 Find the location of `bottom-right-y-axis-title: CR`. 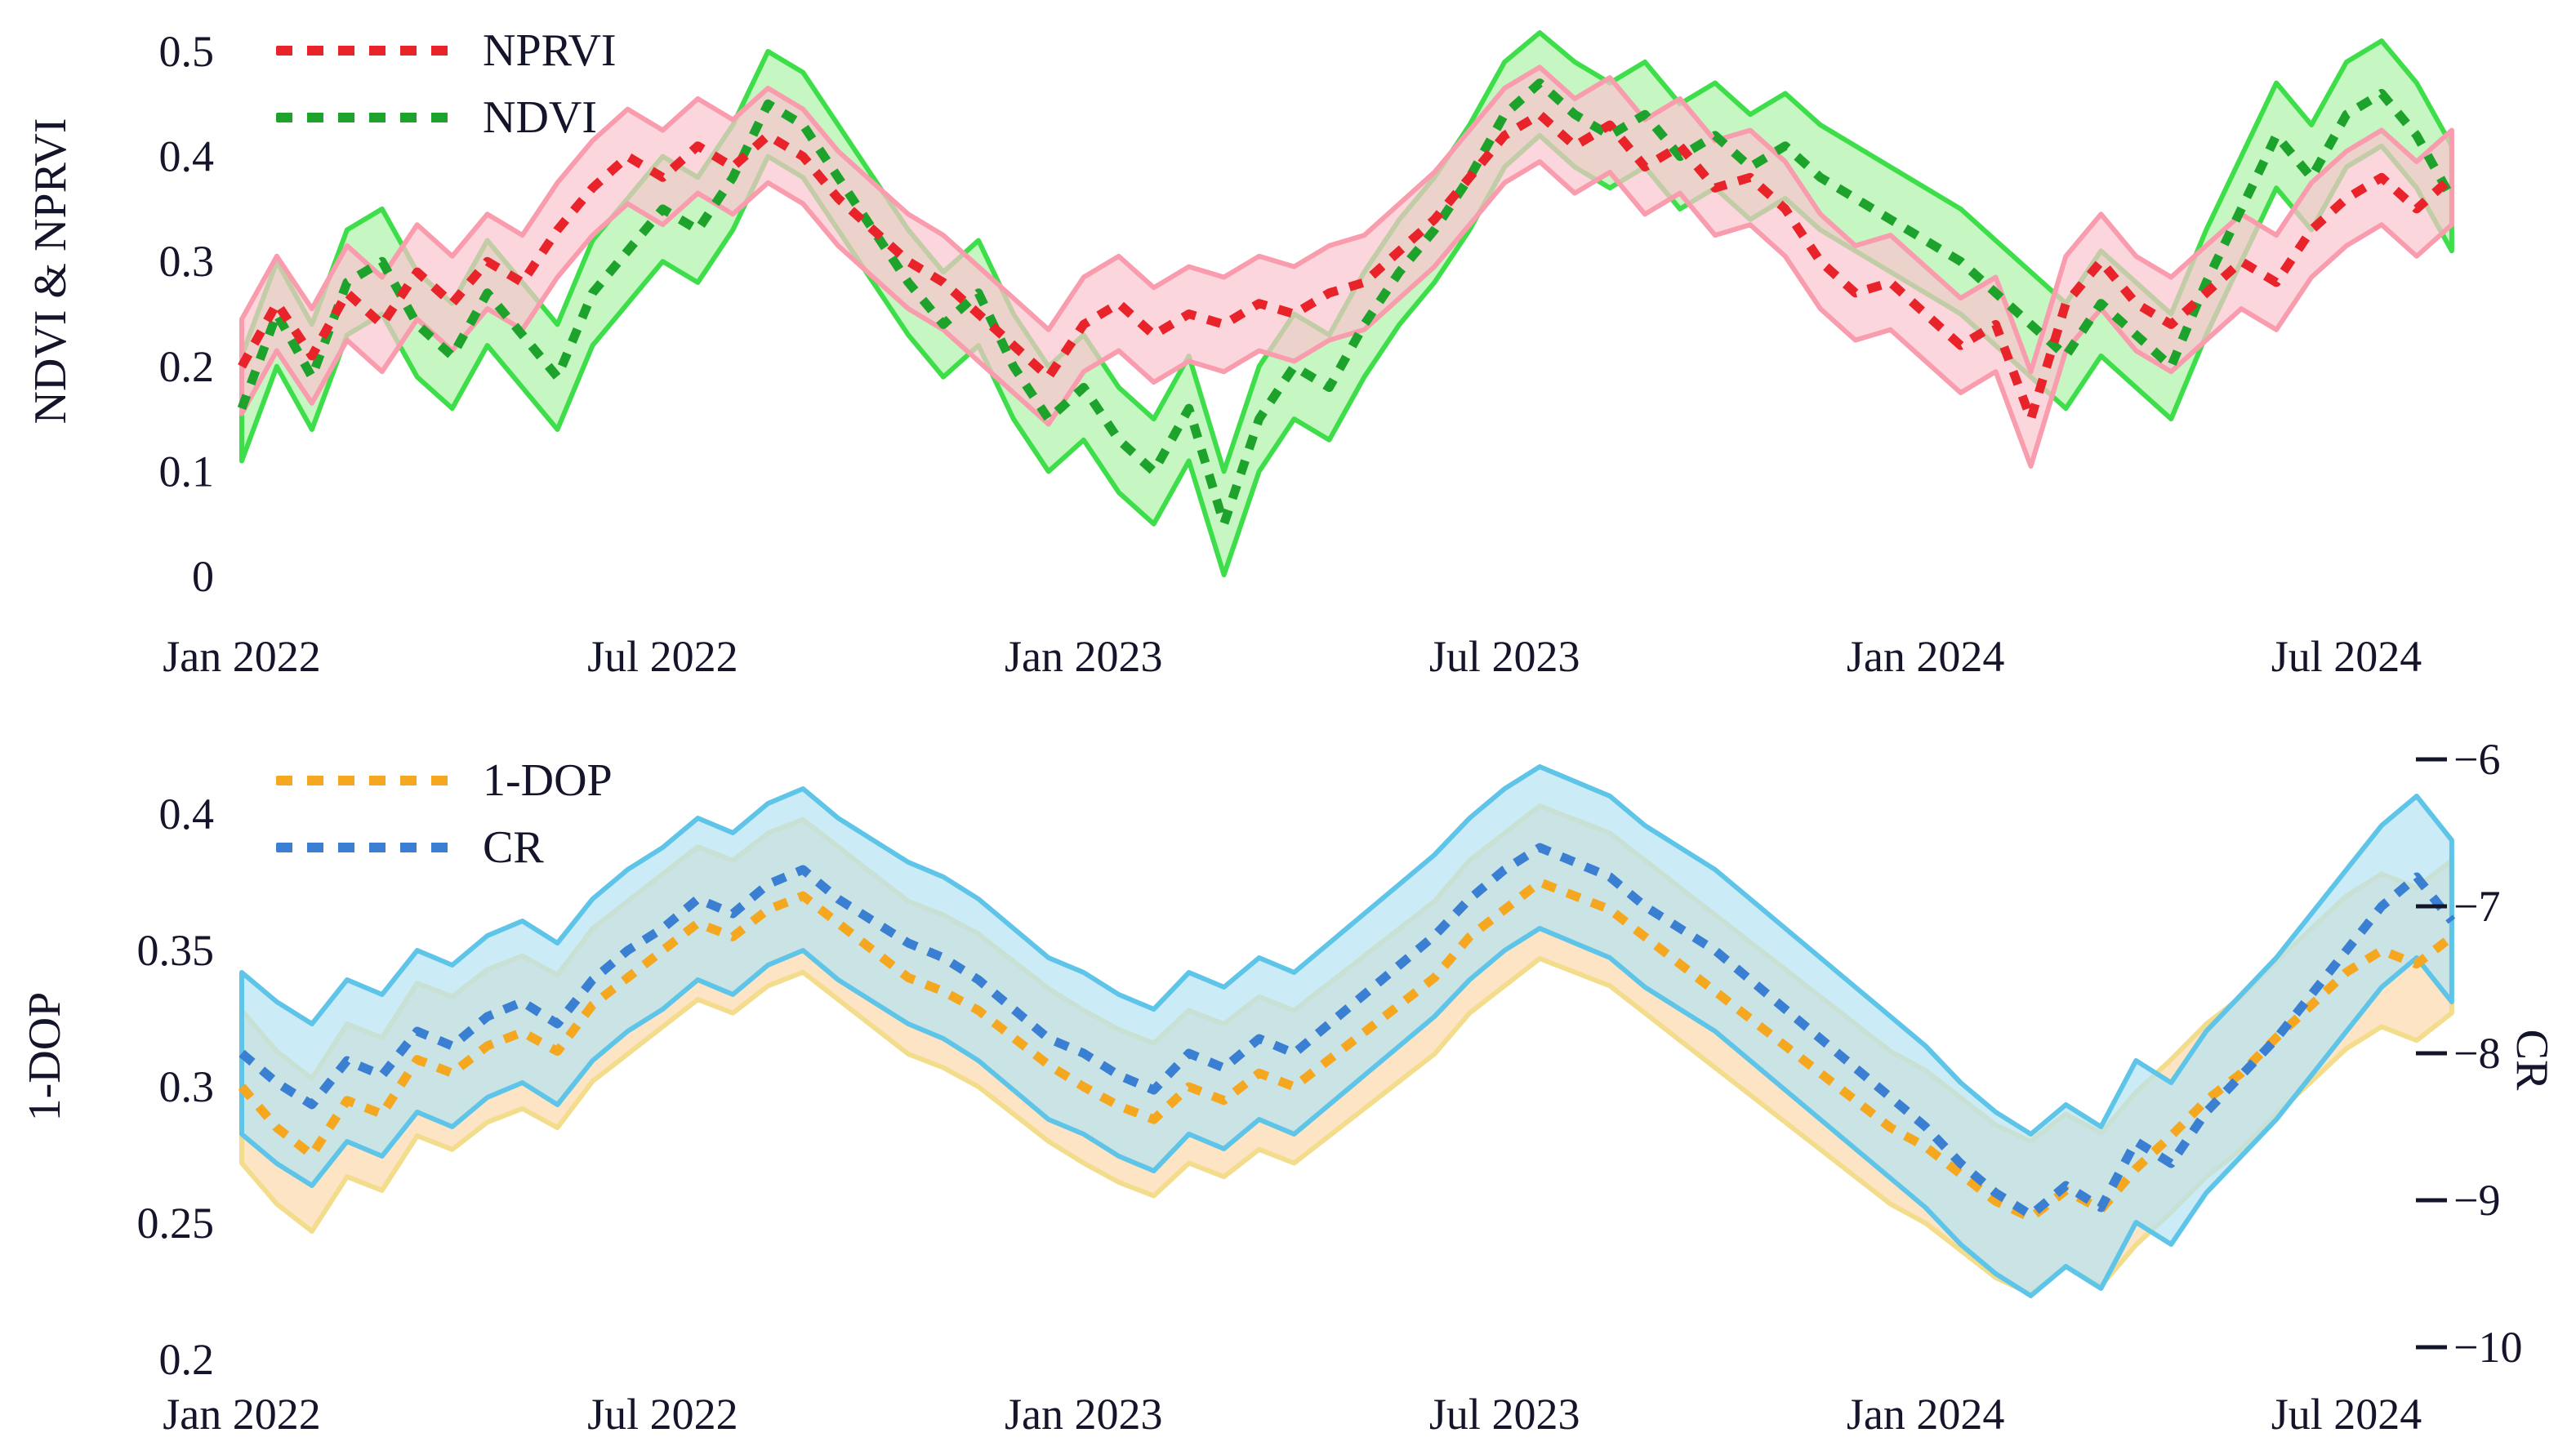

bottom-right-y-axis-title: CR is located at coordinates (2532, 1060).